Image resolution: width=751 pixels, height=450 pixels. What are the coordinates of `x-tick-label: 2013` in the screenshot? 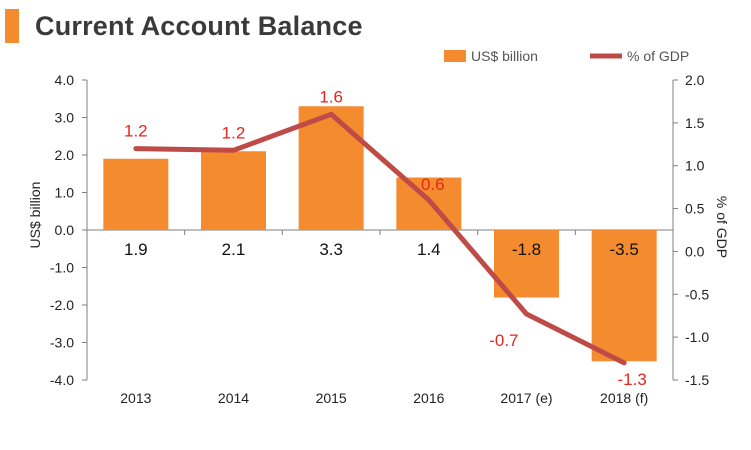 It's located at (135, 398).